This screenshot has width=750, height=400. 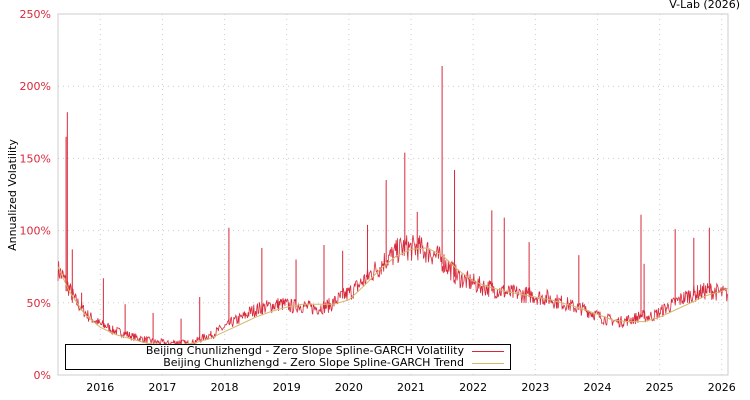 What do you see at coordinates (287, 387) in the screenshot?
I see `x-tick-label: 2019` at bounding box center [287, 387].